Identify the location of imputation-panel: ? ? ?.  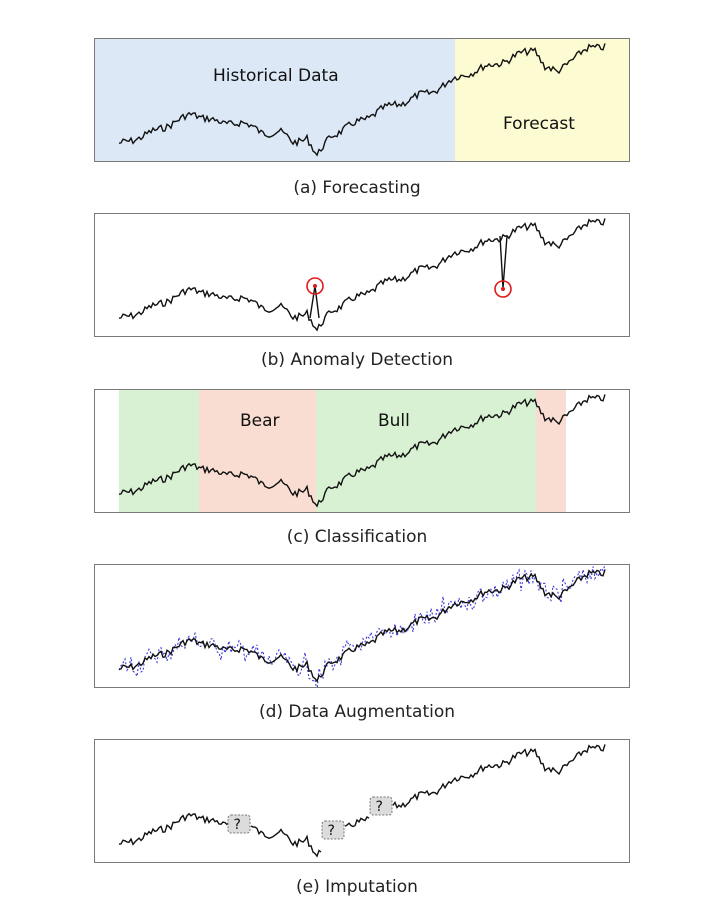
(362, 801).